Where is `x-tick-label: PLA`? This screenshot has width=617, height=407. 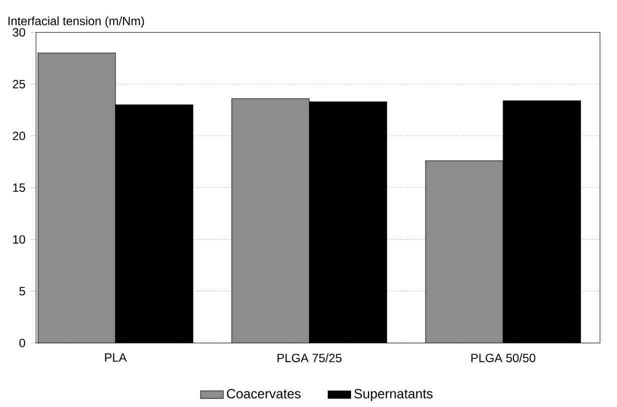
x-tick-label: PLA is located at coordinates (116, 357).